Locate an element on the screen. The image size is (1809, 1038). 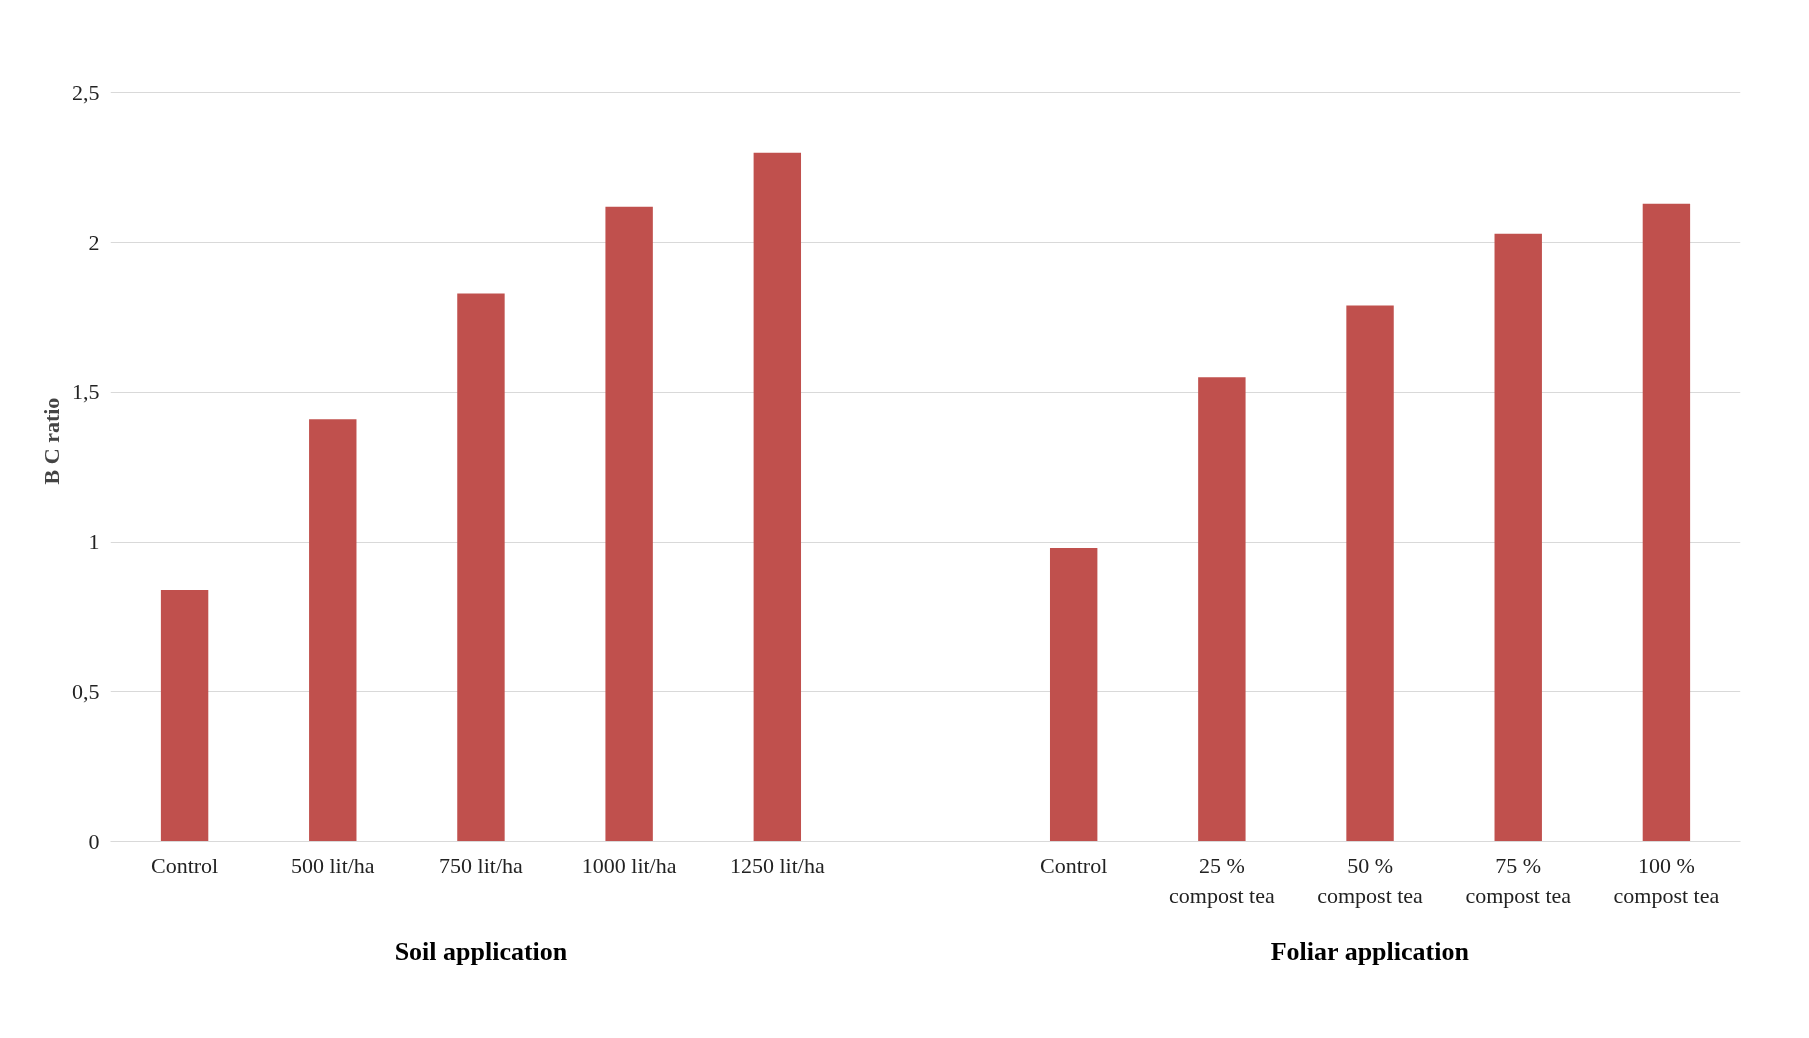
x-tick-label: 1250 lit/ha is located at coordinates (777, 865).